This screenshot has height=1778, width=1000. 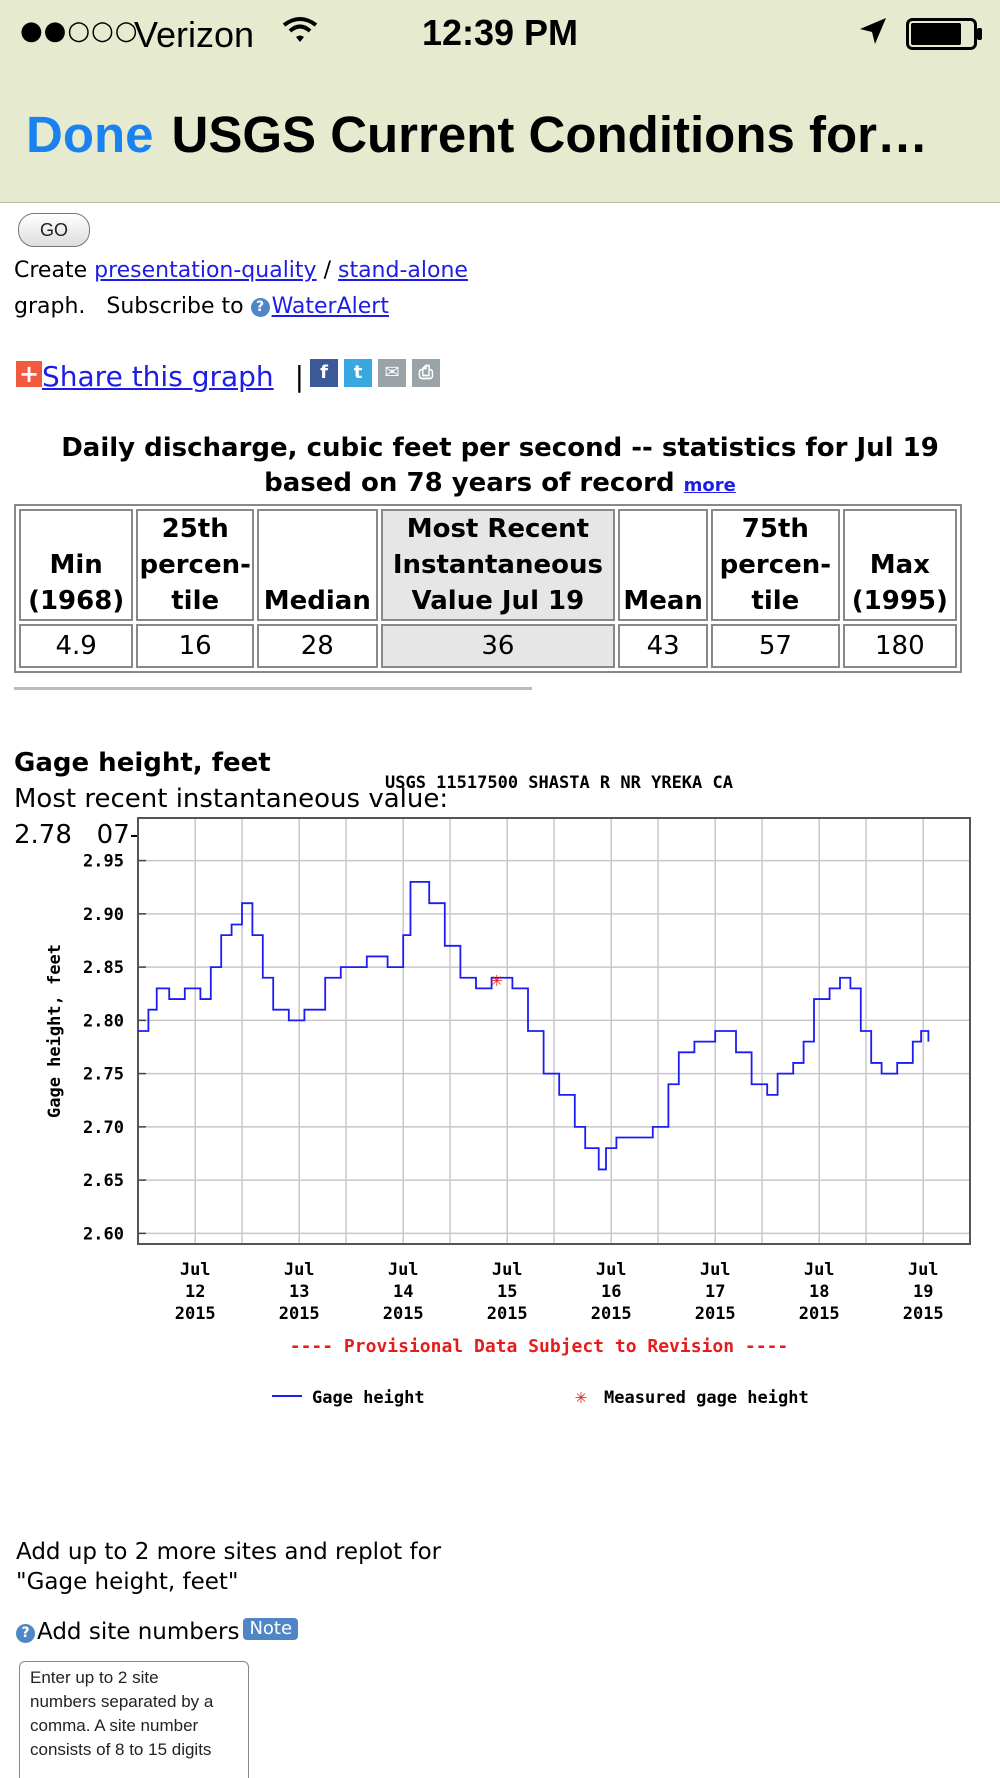 What do you see at coordinates (195, 646) in the screenshot?
I see `value-25th: 16` at bounding box center [195, 646].